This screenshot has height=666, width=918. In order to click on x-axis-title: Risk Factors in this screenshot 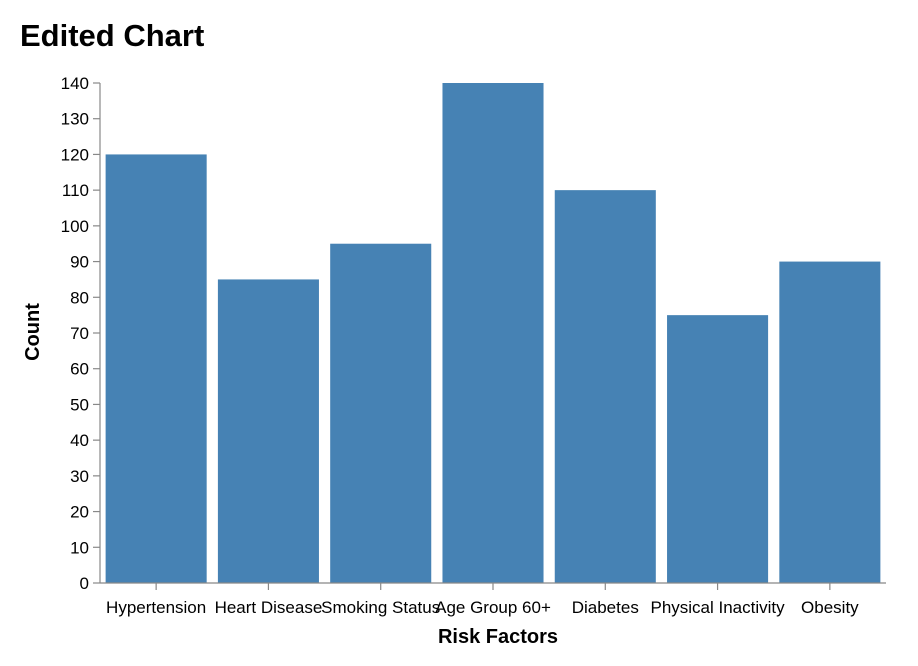, I will do `click(498, 637)`.